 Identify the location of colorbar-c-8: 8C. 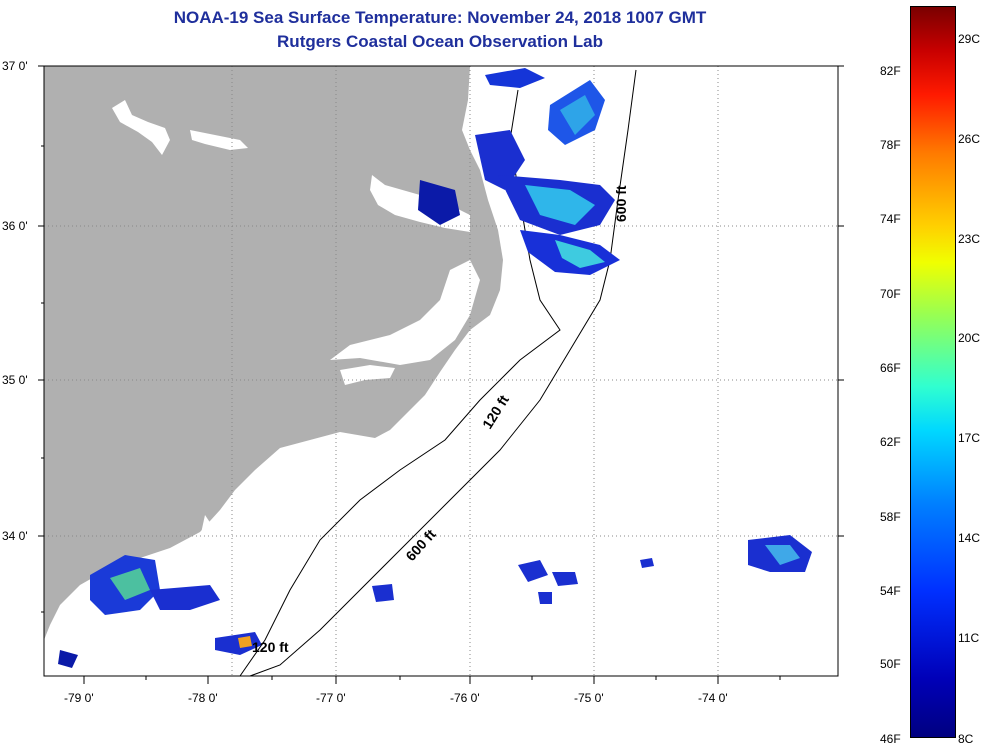
(966, 739).